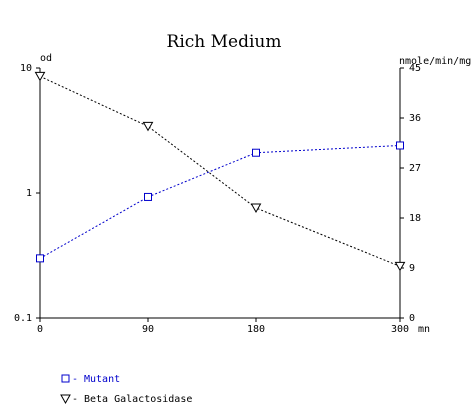  Describe the element at coordinates (415, 218) in the screenshot. I see `right-tick-label: 18` at that location.